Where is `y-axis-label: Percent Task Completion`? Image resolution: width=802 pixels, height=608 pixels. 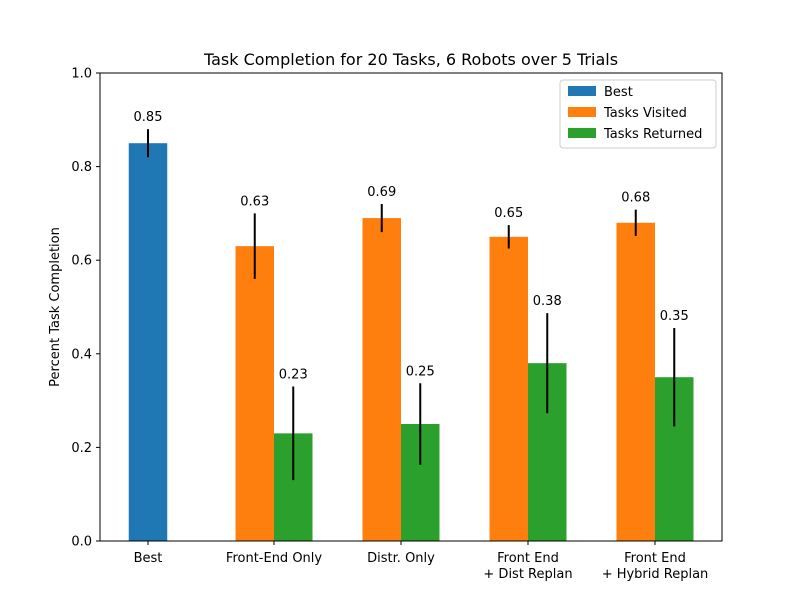 y-axis-label: Percent Task Completion is located at coordinates (55, 307).